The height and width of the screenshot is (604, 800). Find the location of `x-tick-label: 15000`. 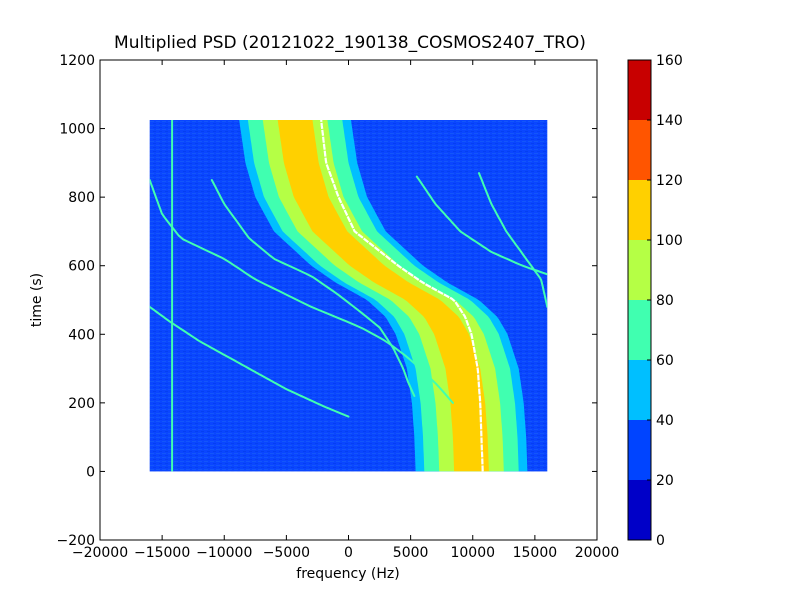

x-tick-label: 15000 is located at coordinates (535, 553).